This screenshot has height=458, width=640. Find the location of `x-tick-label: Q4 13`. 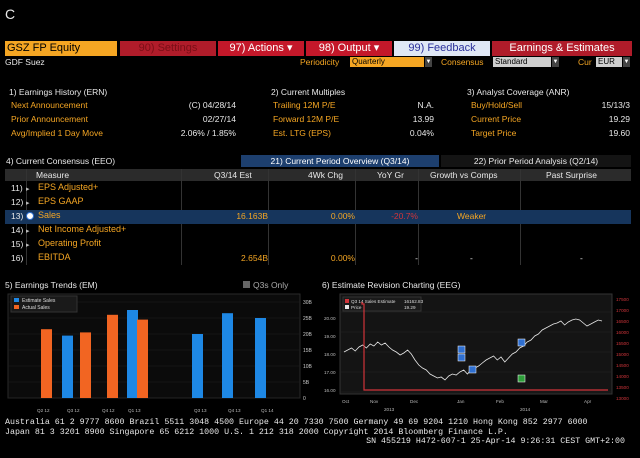

x-tick-label: Q4 13 is located at coordinates (234, 410).